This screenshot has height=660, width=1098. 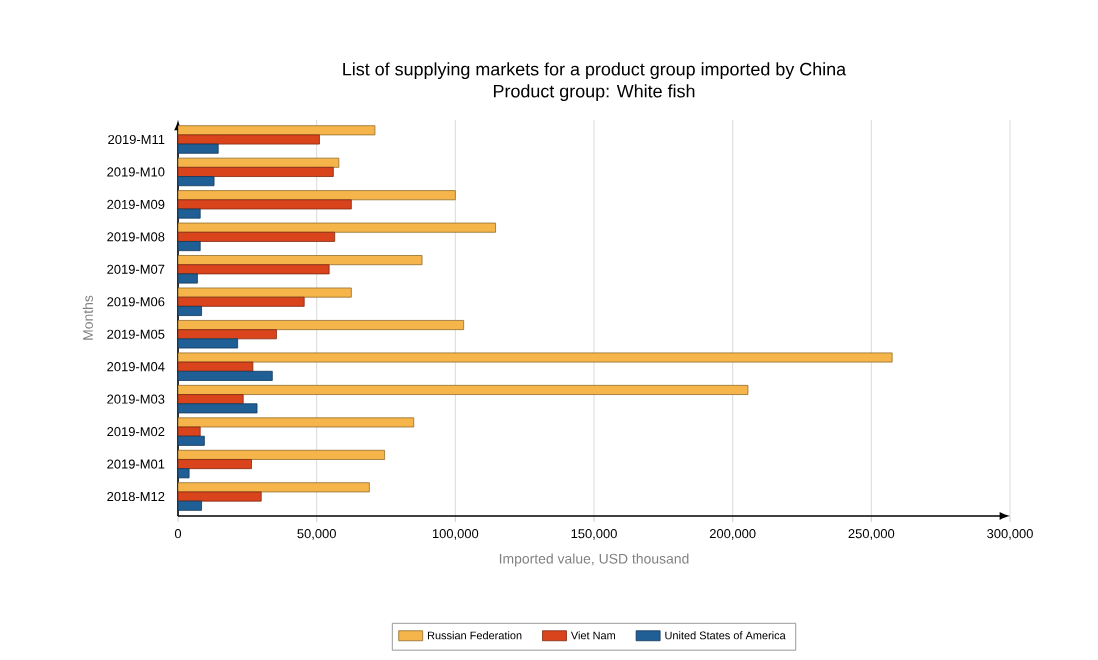 I want to click on chart-subtitle: Product group: White fish, so click(x=594, y=92).